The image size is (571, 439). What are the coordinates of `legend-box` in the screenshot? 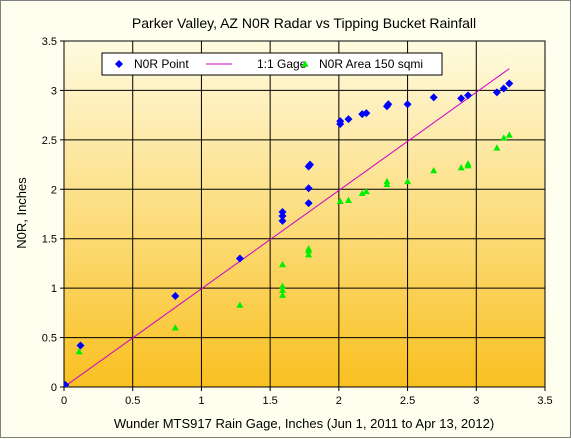 It's located at (272, 64).